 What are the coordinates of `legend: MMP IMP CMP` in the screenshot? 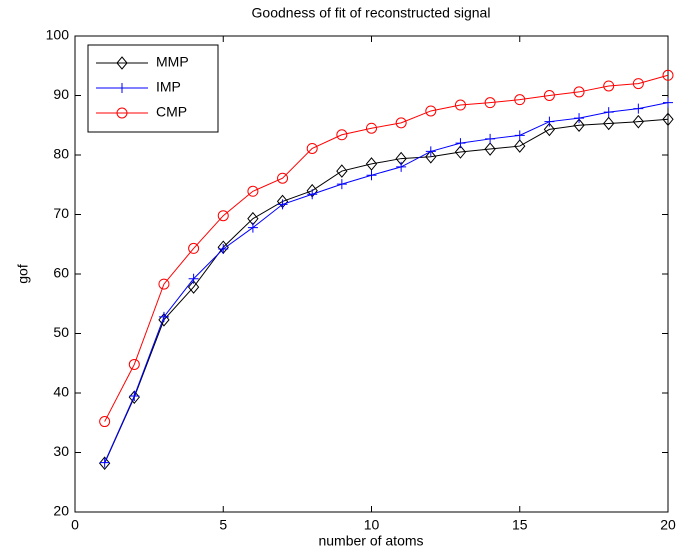 It's located at (153, 88).